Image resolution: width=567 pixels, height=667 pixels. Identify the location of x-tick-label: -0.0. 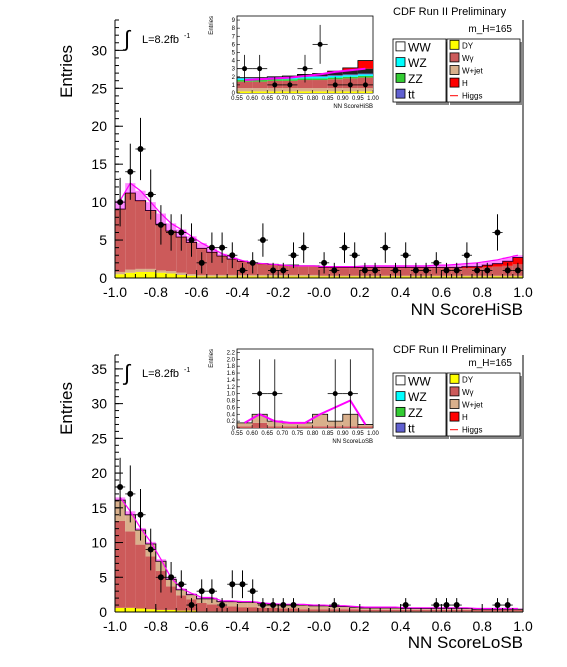
(319, 626).